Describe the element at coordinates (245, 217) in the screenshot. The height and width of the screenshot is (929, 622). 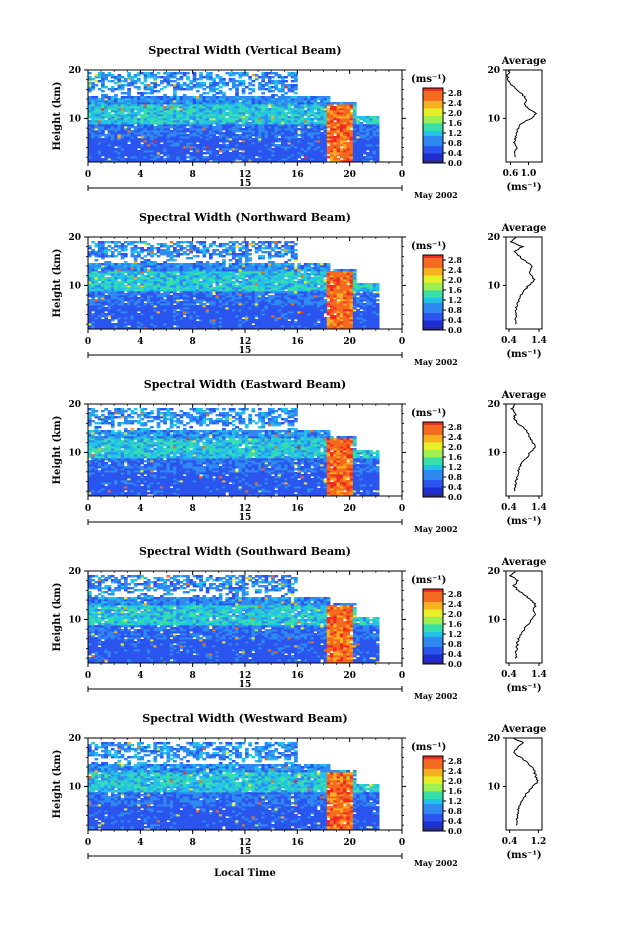
I see `panel-title: Spectral Width (Northward Beam)` at that location.